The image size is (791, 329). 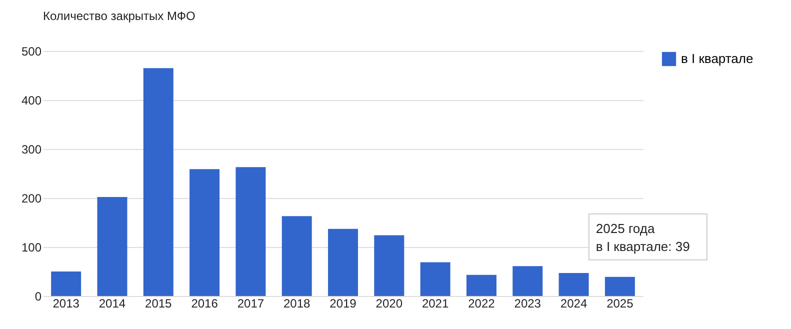 I want to click on x-tick-label: 2022, so click(x=482, y=303).